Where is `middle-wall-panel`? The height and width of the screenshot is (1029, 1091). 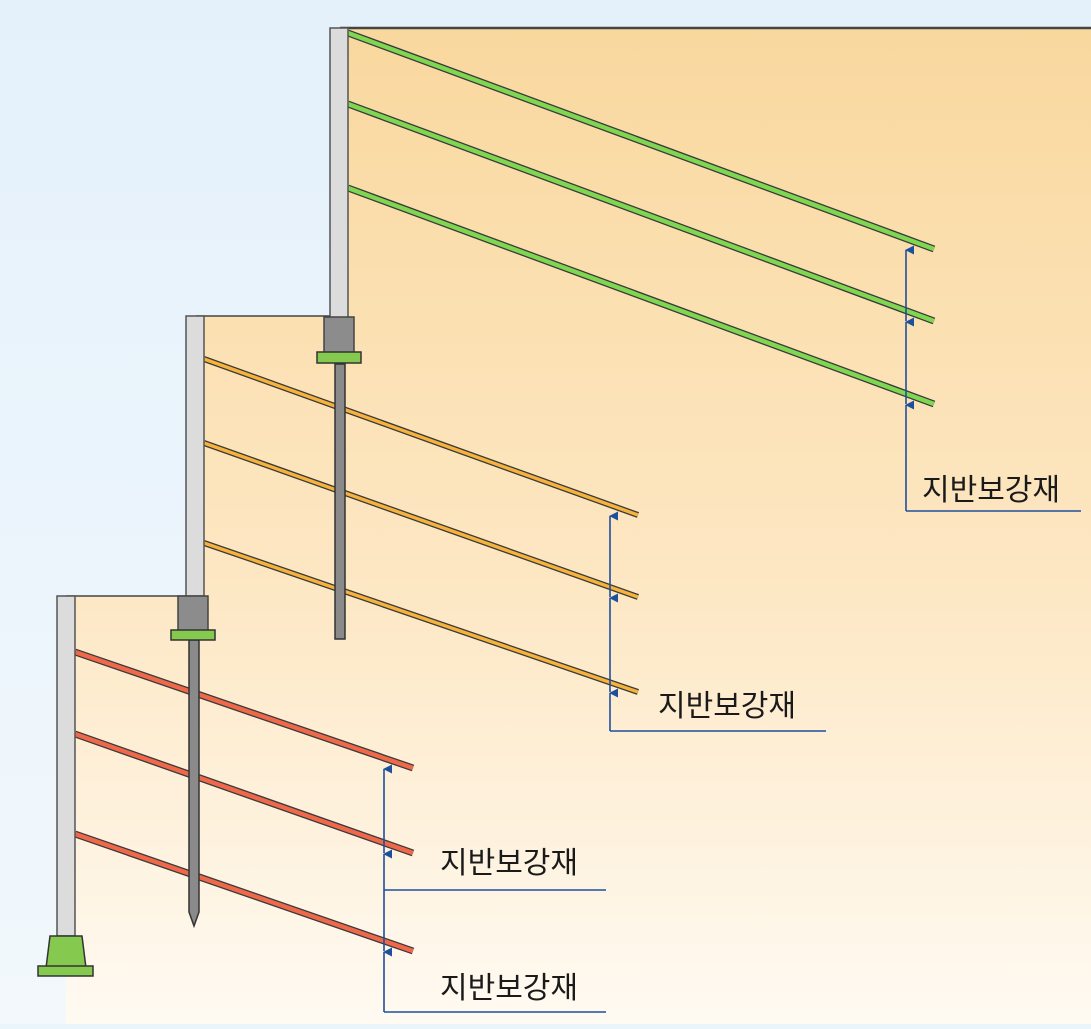 middle-wall-panel is located at coordinates (195, 456).